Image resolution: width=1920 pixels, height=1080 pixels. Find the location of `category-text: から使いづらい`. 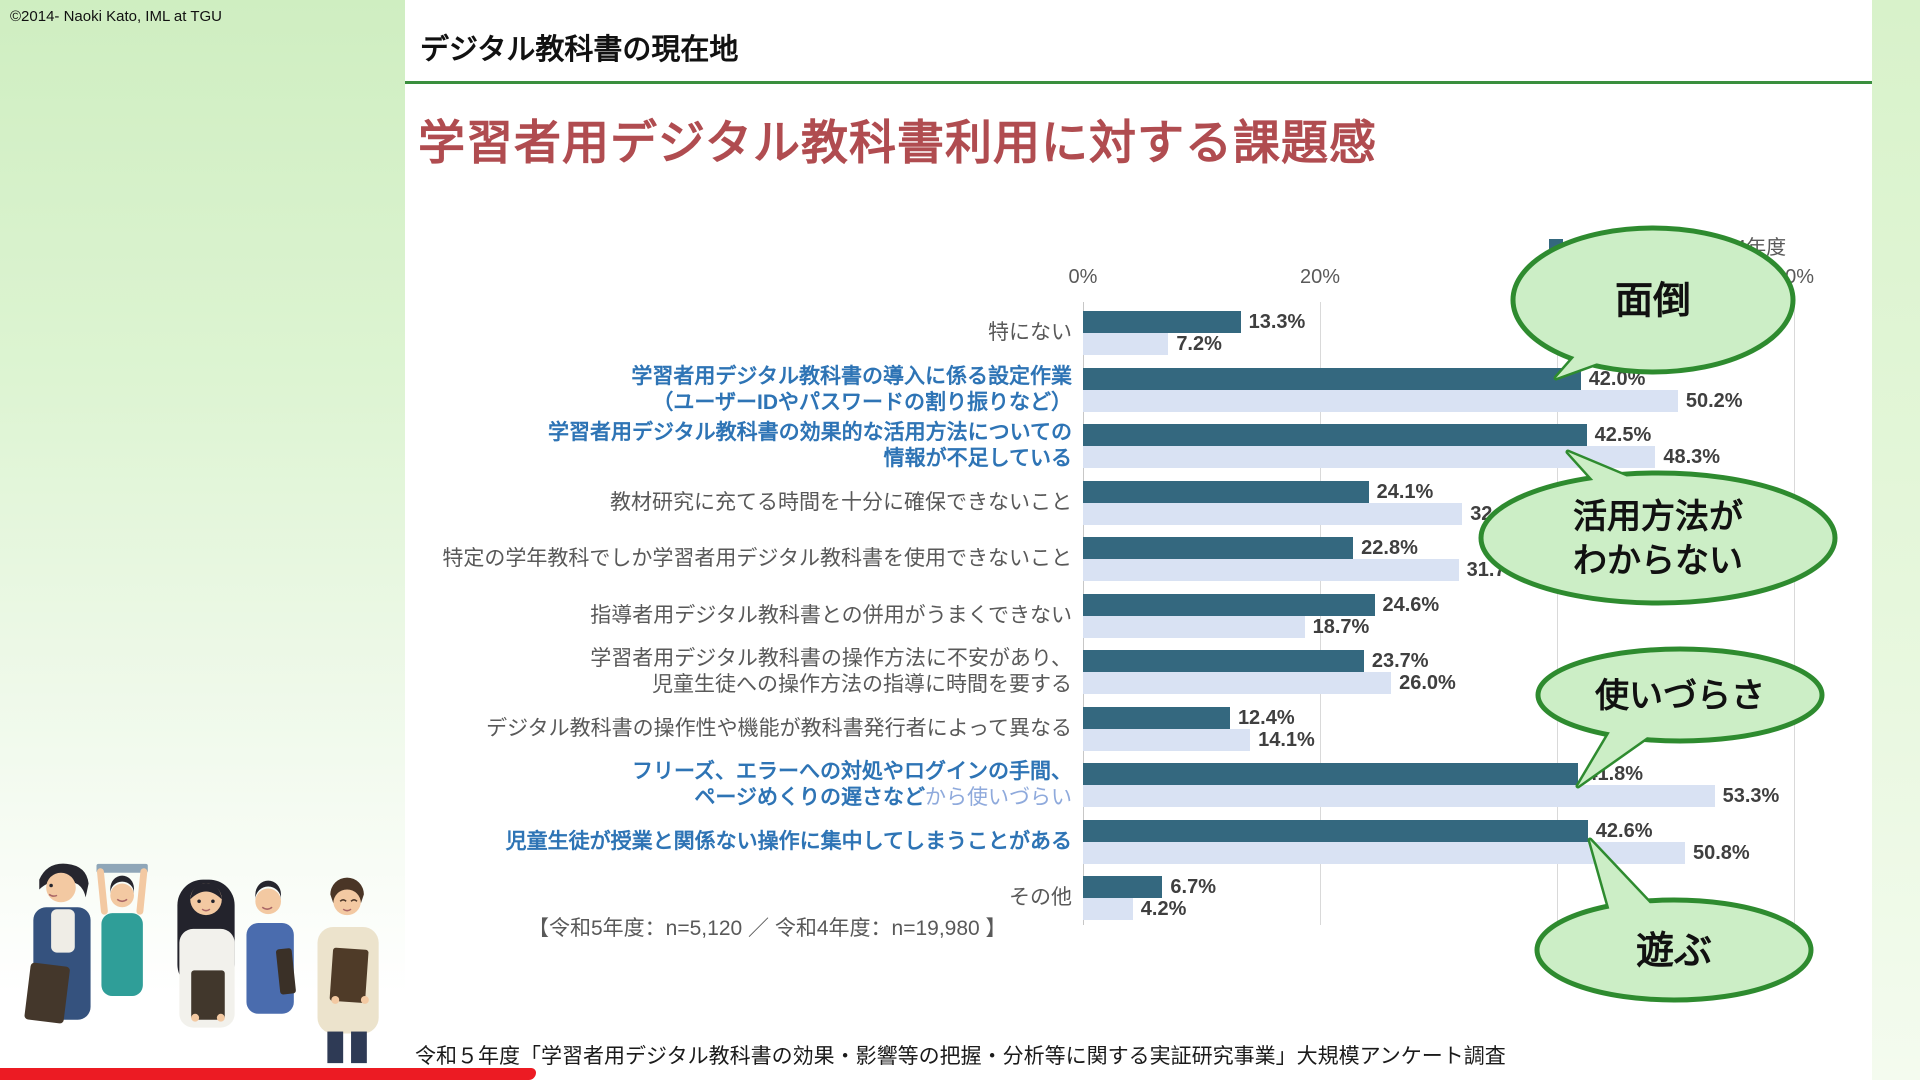

category-text: から使いづらい is located at coordinates (998, 797).